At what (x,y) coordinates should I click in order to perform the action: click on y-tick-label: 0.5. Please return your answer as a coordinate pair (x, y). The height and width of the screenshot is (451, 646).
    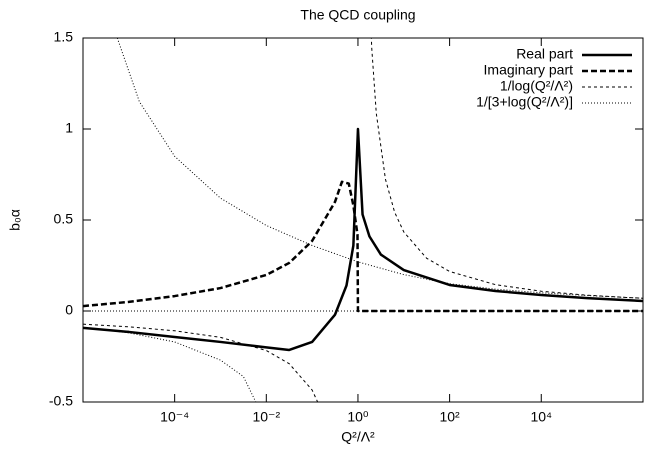
    Looking at the image, I should click on (64, 219).